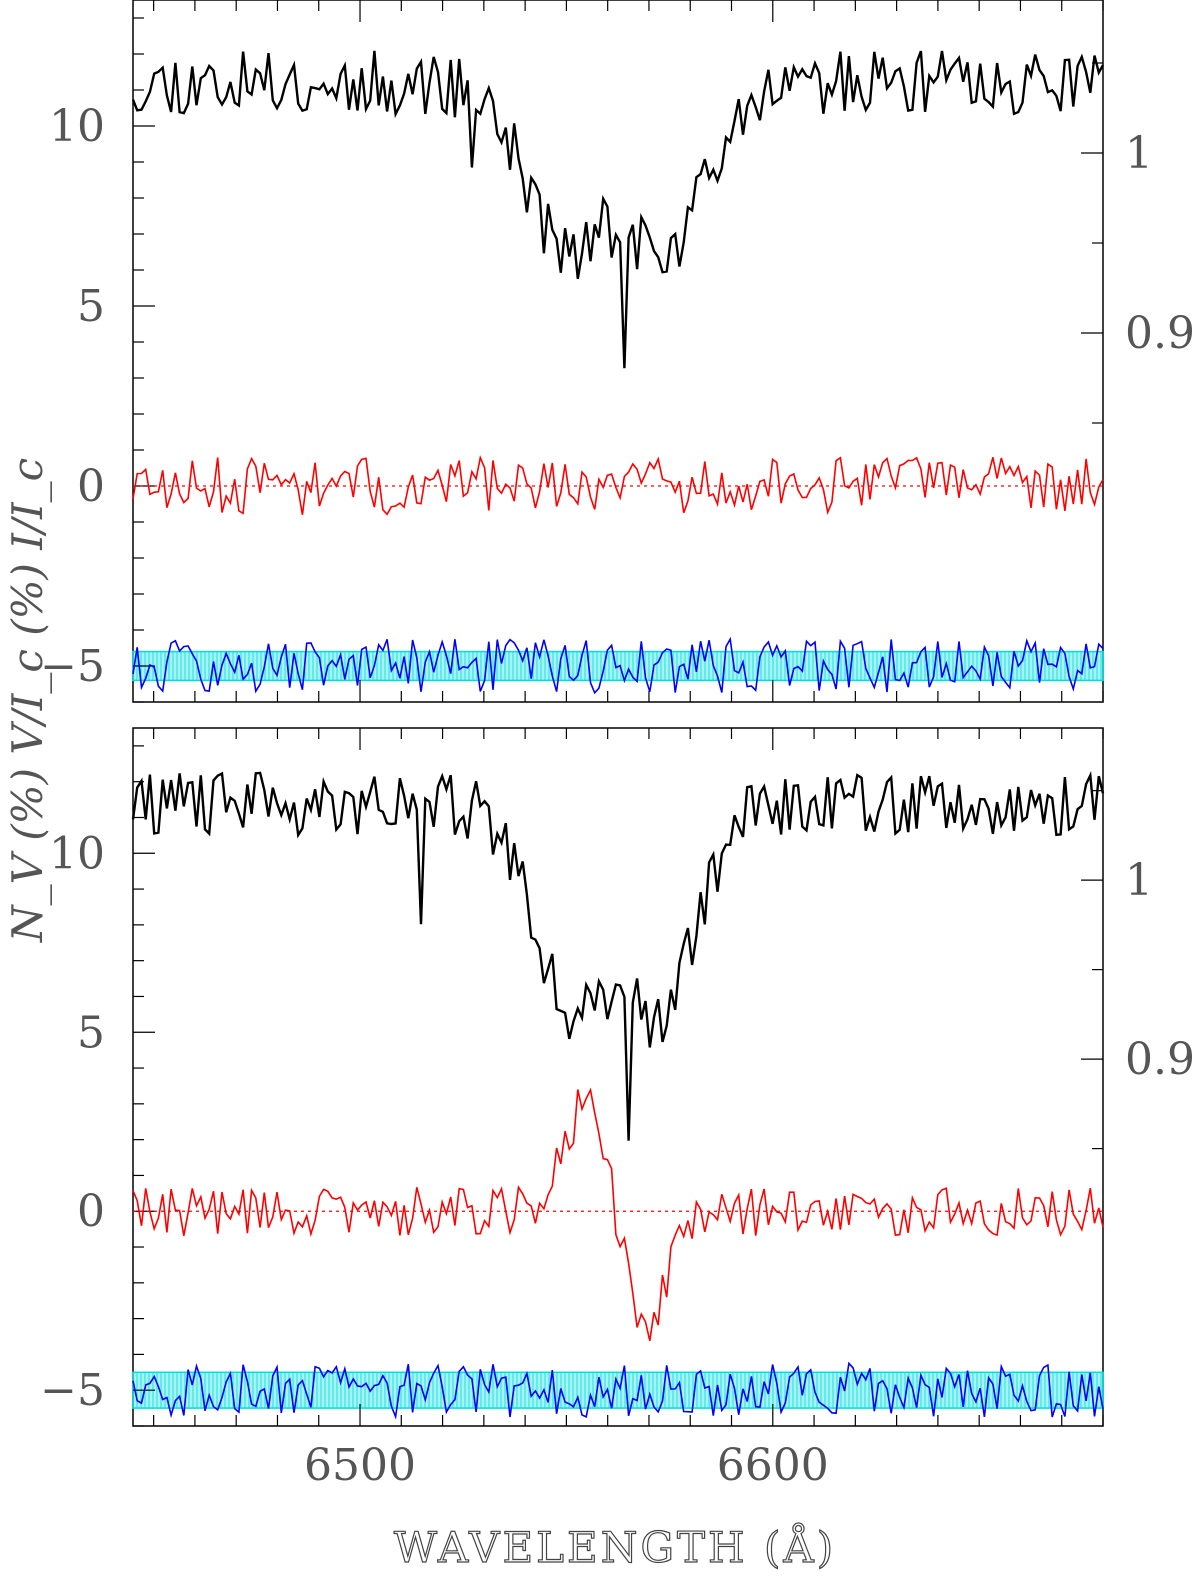 The image size is (1200, 1577). I want to click on x-axis-title: WAVELENGTH (Å), so click(615, 1547).